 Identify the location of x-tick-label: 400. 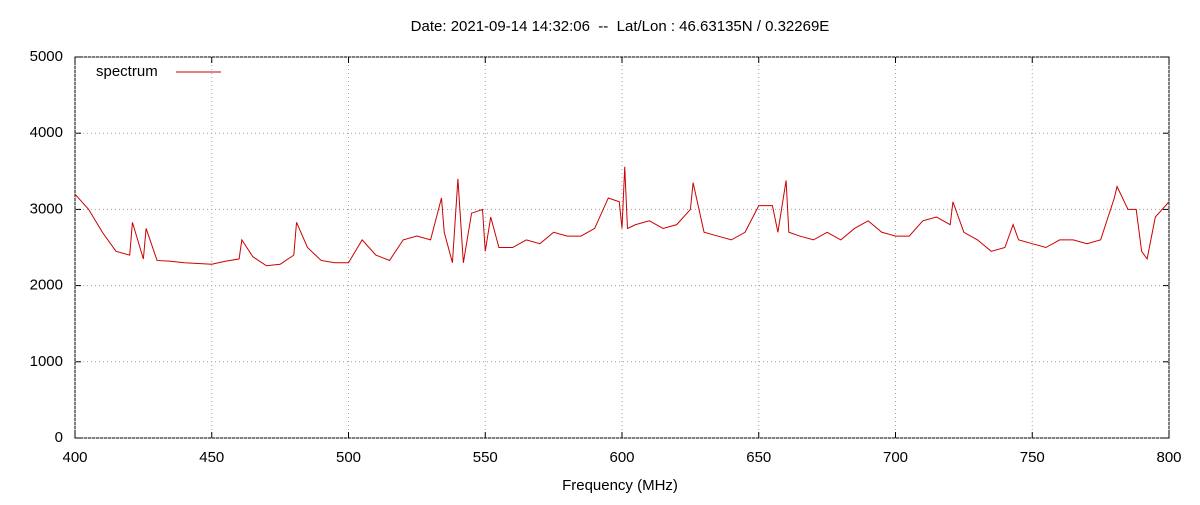
(74, 457).